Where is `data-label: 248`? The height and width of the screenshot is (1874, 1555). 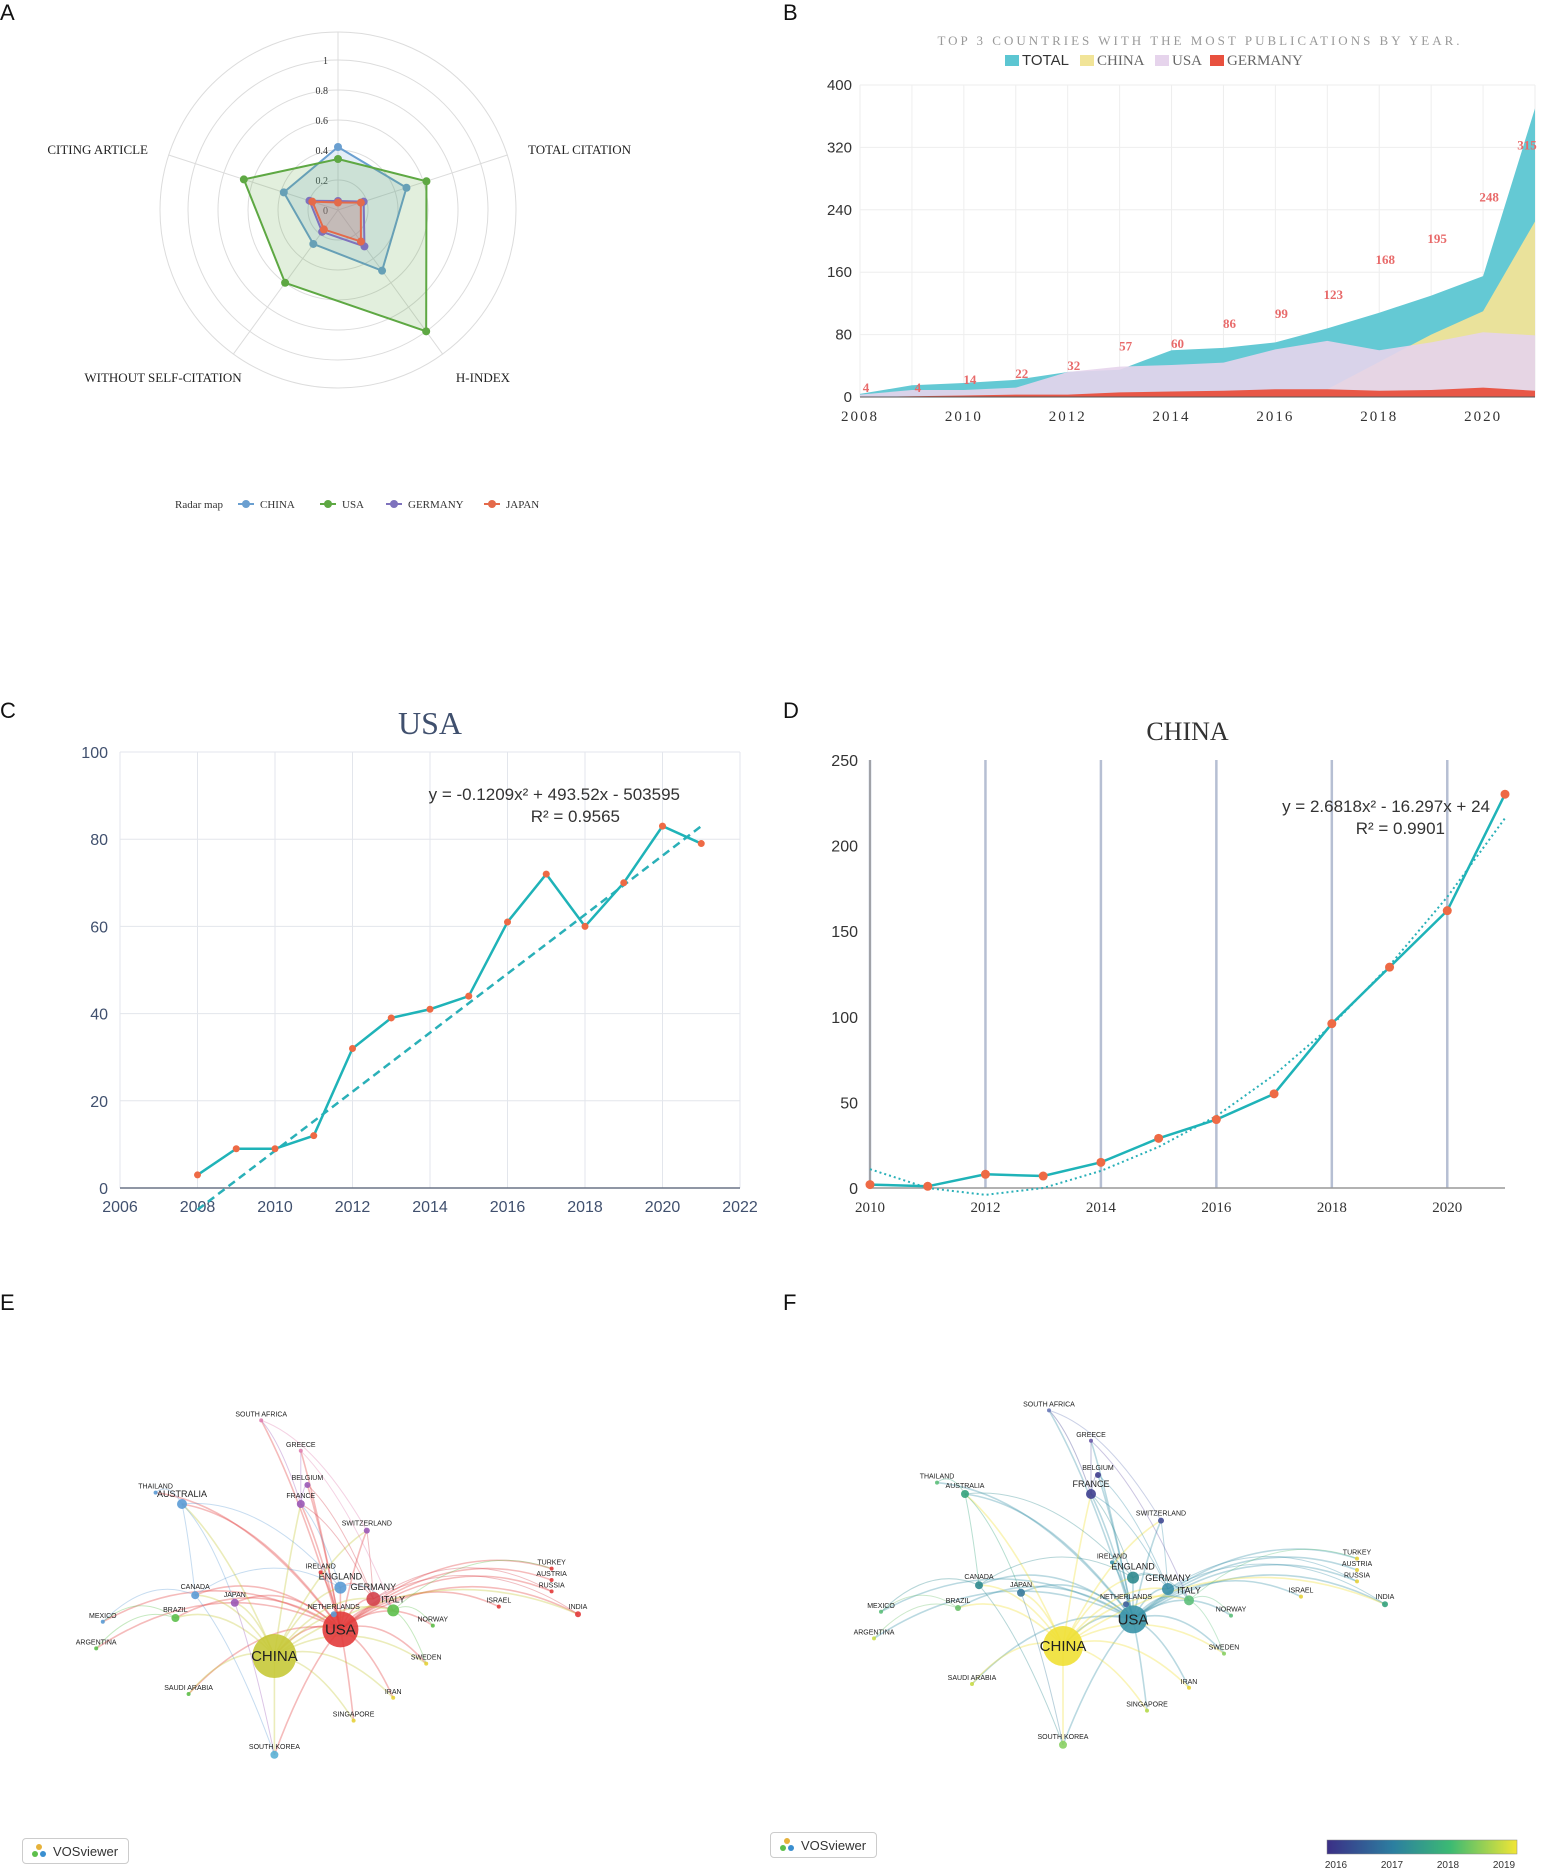
data-label: 248 is located at coordinates (1489, 197).